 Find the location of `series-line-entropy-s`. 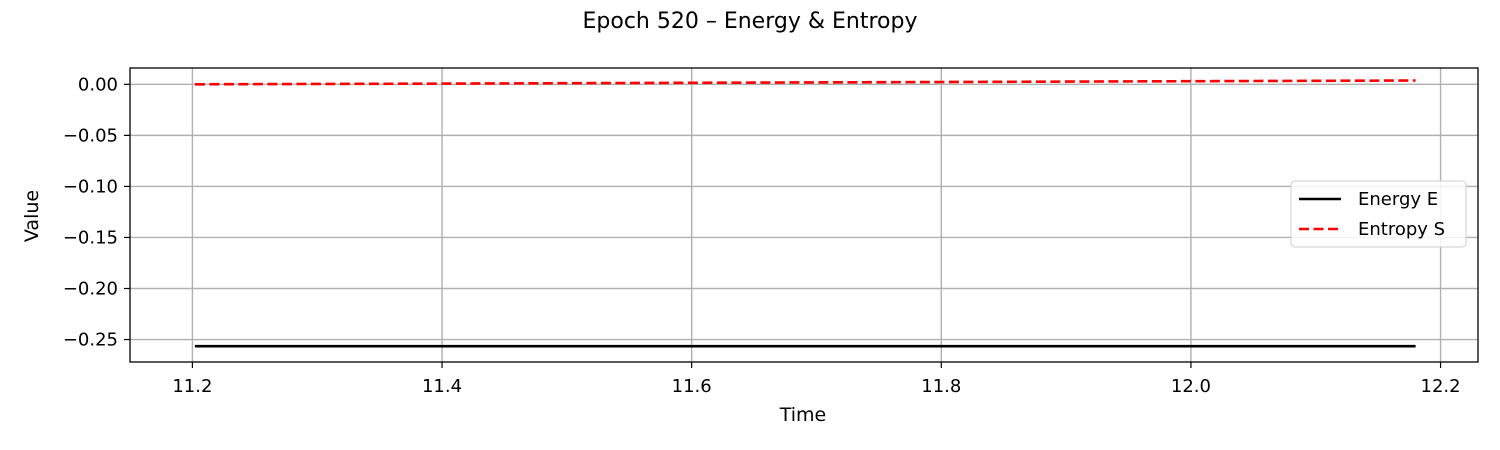

series-line-entropy-s is located at coordinates (805, 82).